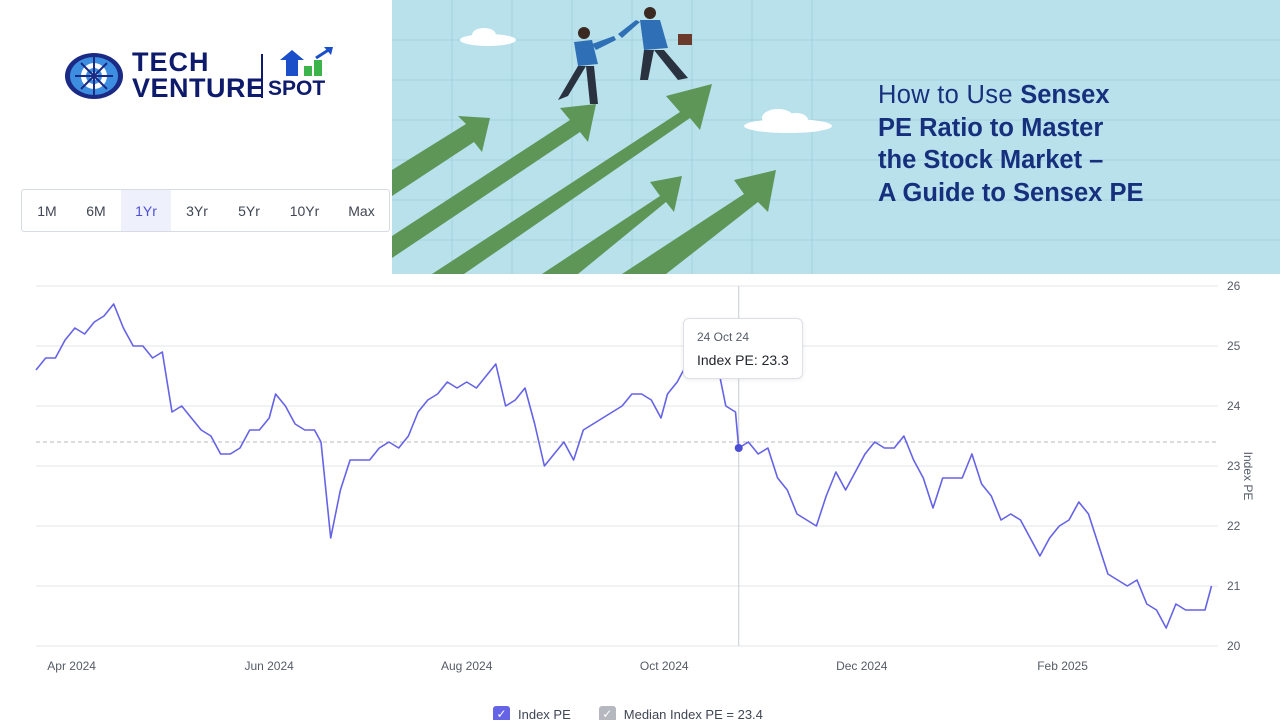 Image resolution: width=1280 pixels, height=720 pixels. Describe the element at coordinates (96, 210) in the screenshot. I see `range-option-6m: 6M` at that location.